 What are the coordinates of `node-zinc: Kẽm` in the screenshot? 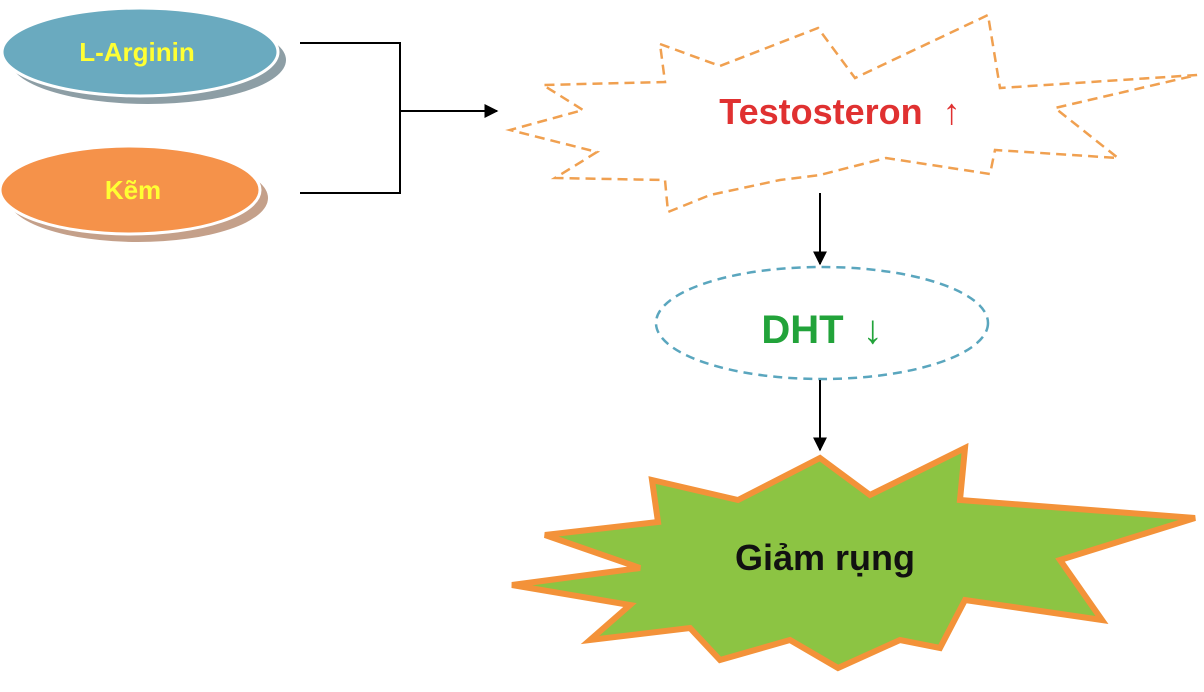 It's located at (134, 193).